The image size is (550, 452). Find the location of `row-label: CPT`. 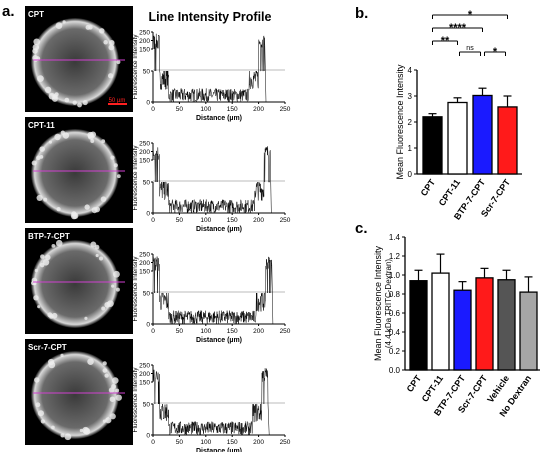

row-label: CPT is located at coordinates (36, 14).